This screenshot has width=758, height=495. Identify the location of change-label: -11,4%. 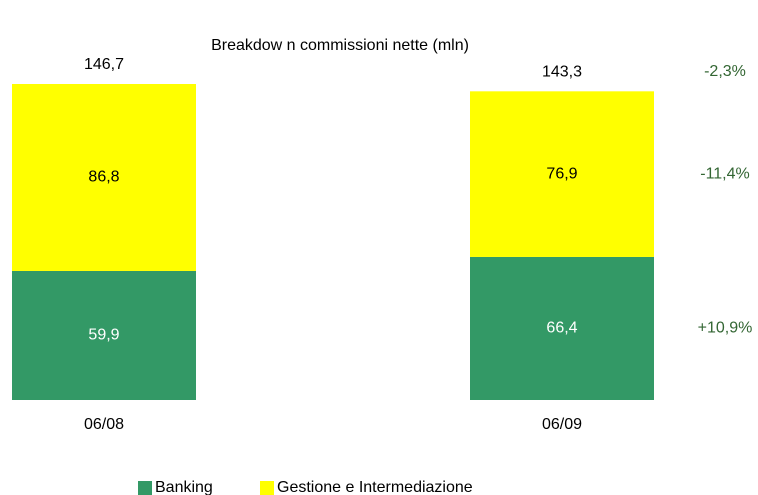
(725, 173).